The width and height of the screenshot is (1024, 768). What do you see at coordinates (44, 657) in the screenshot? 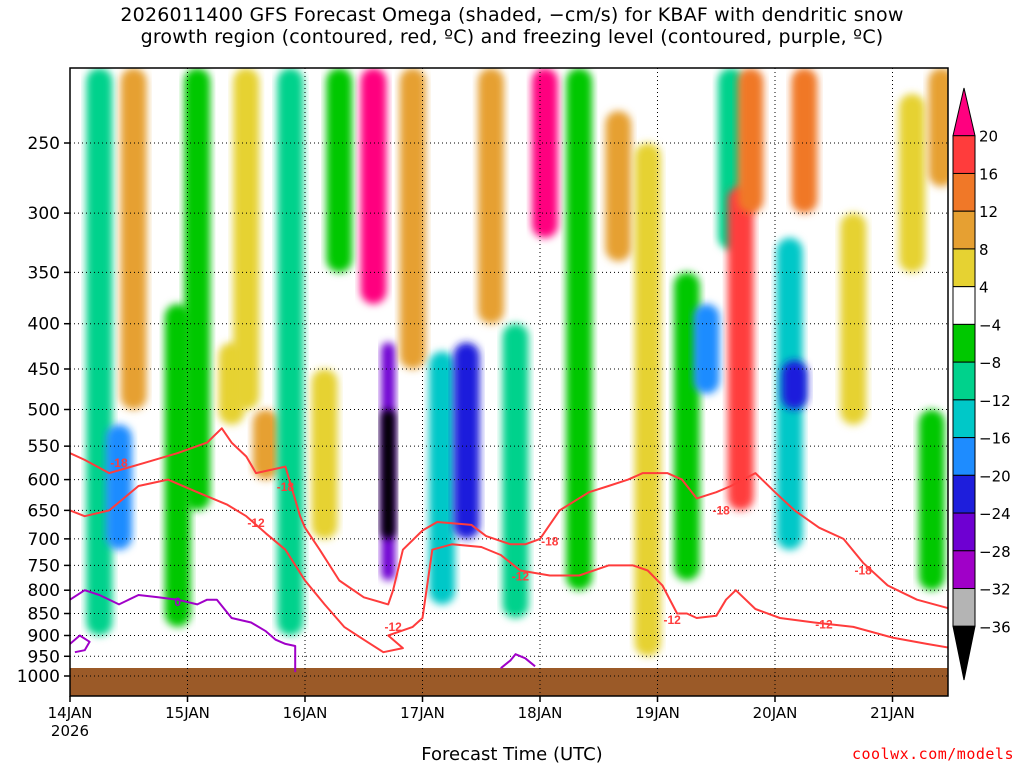
I see `y-tick-label: 950` at bounding box center [44, 657].